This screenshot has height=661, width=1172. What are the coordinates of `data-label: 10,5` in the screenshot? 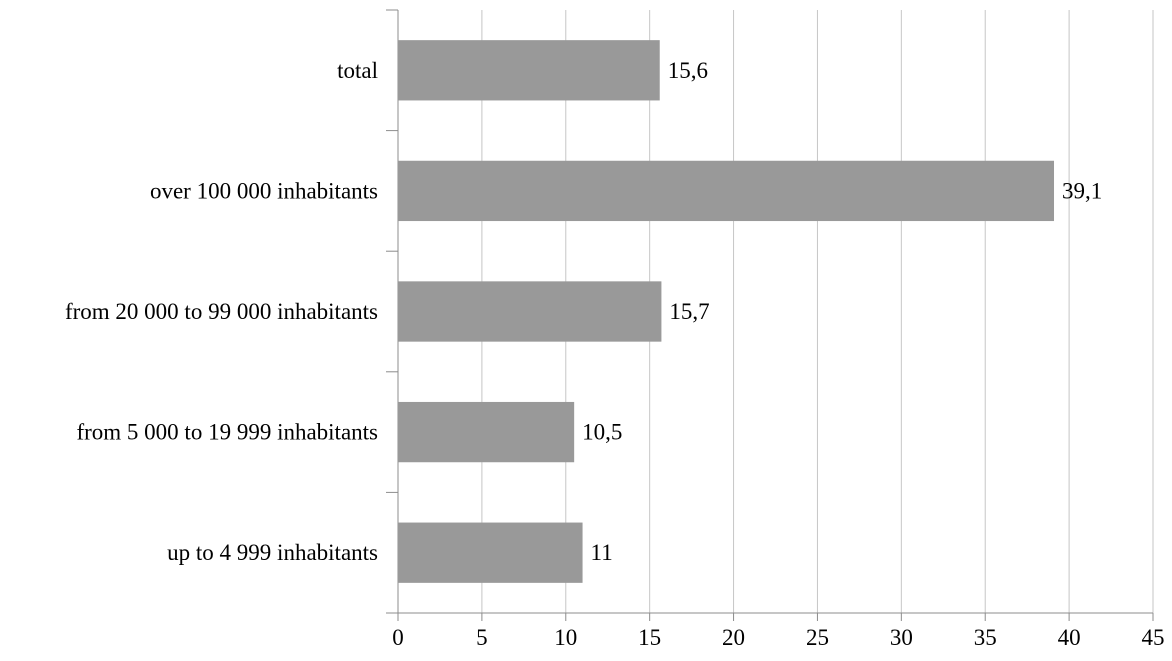 It's located at (602, 432).